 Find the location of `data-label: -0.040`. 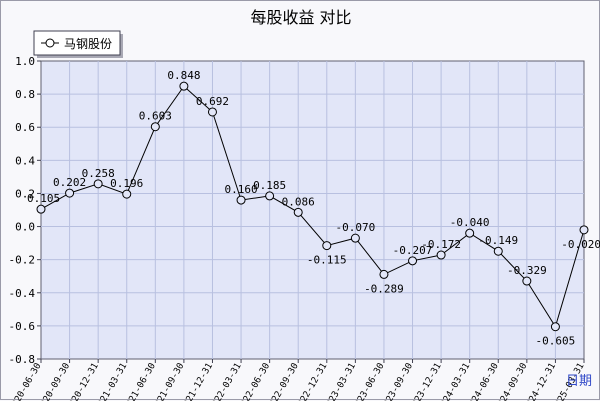

data-label: -0.040 is located at coordinates (470, 222).